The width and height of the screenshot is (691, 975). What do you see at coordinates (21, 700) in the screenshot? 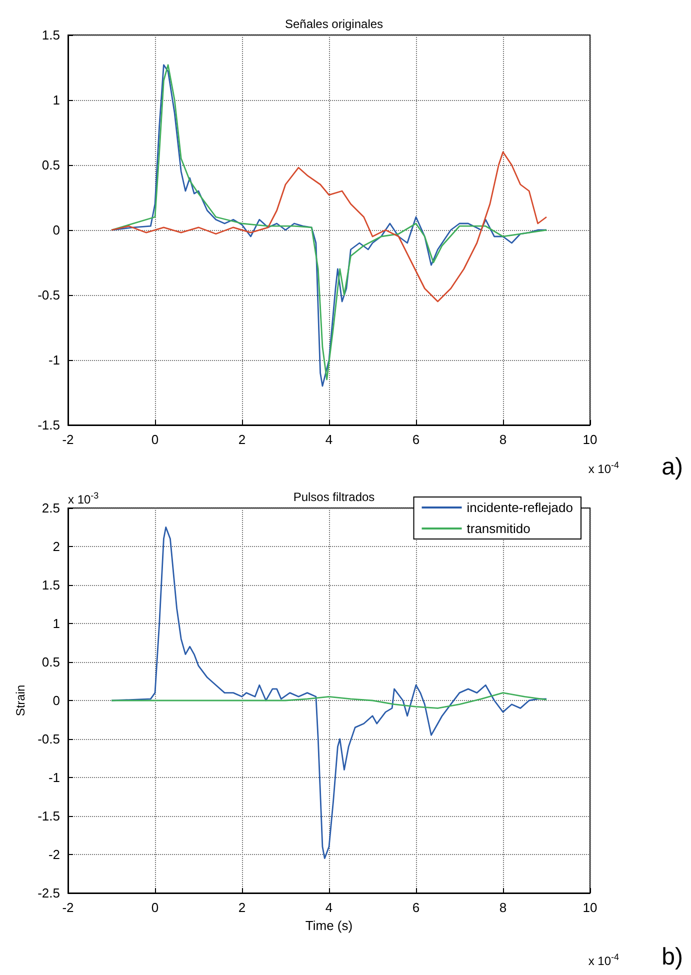
I see `y-axis-title: Strain` at bounding box center [21, 700].